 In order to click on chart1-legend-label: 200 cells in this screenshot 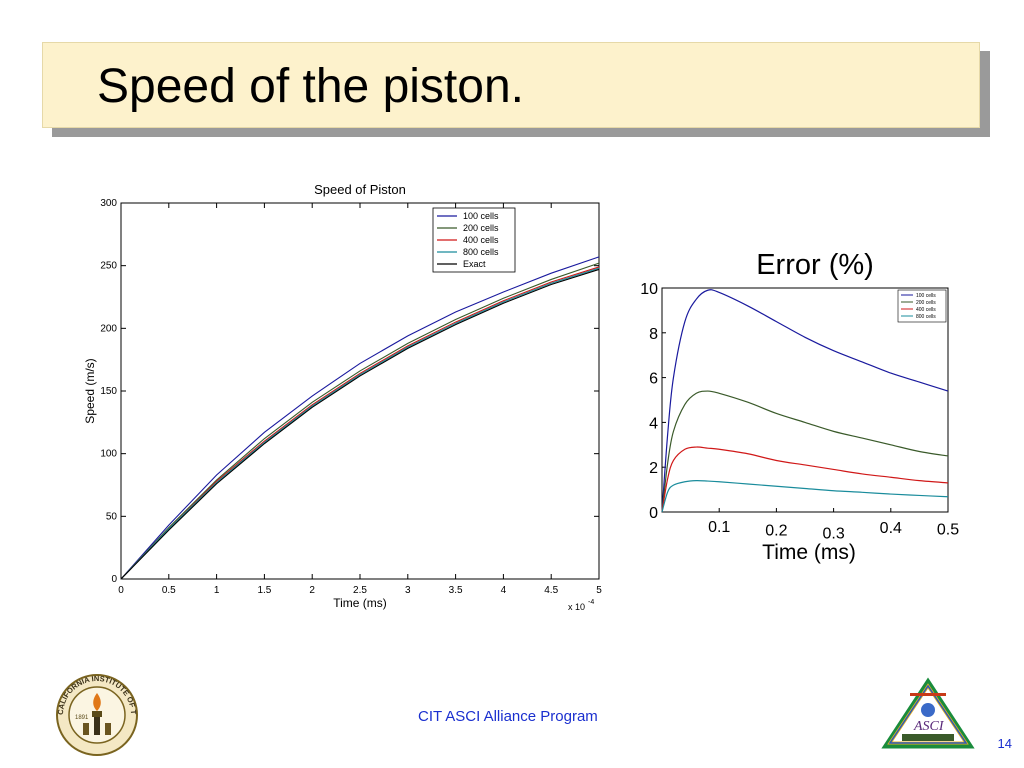, I will do `click(481, 228)`.